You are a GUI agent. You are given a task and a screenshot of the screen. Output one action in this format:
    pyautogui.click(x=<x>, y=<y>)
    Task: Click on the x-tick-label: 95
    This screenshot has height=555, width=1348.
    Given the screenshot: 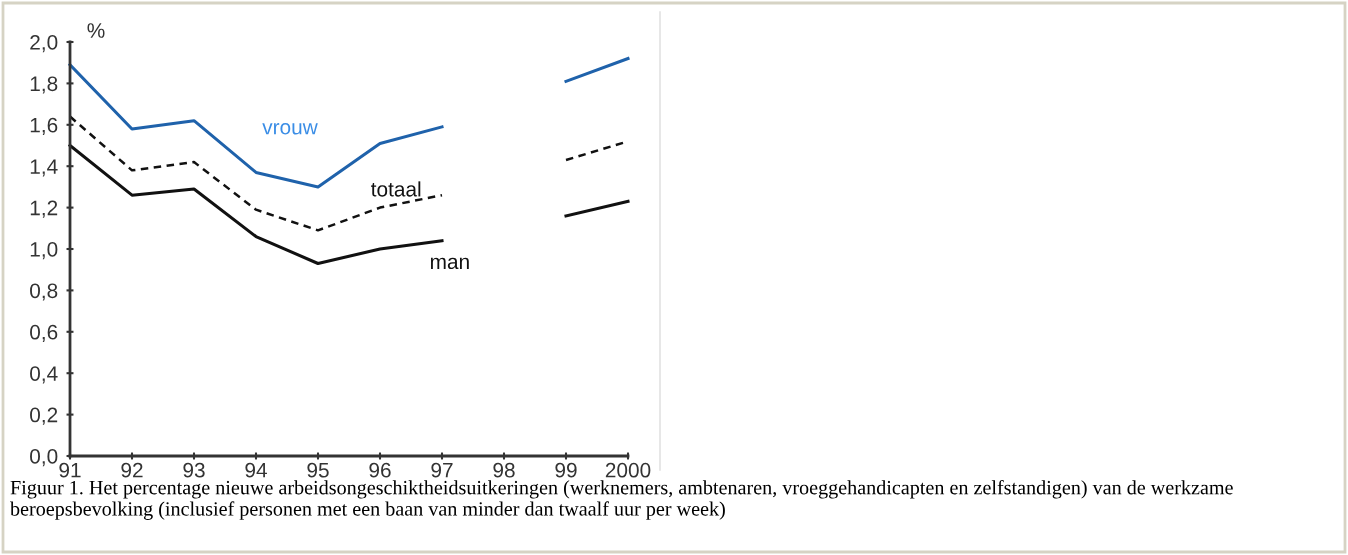 What is the action you would take?
    pyautogui.click(x=318, y=470)
    